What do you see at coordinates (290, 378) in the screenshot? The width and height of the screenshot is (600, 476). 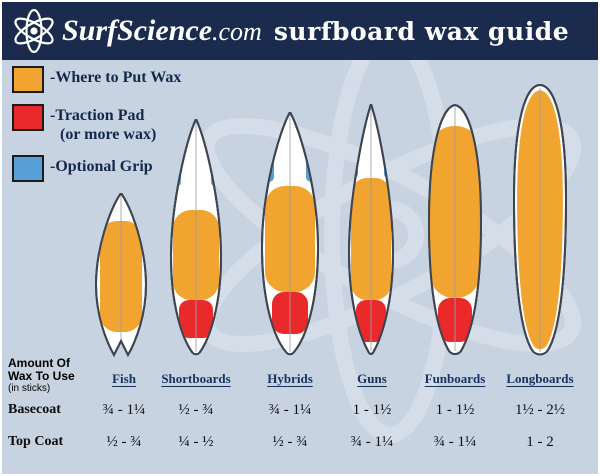 I see `column-header-hybrids: Hybrids` at bounding box center [290, 378].